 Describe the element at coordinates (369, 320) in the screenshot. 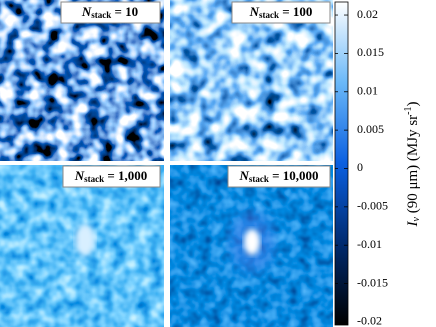

I see `y-tick-label: -0.02` at that location.